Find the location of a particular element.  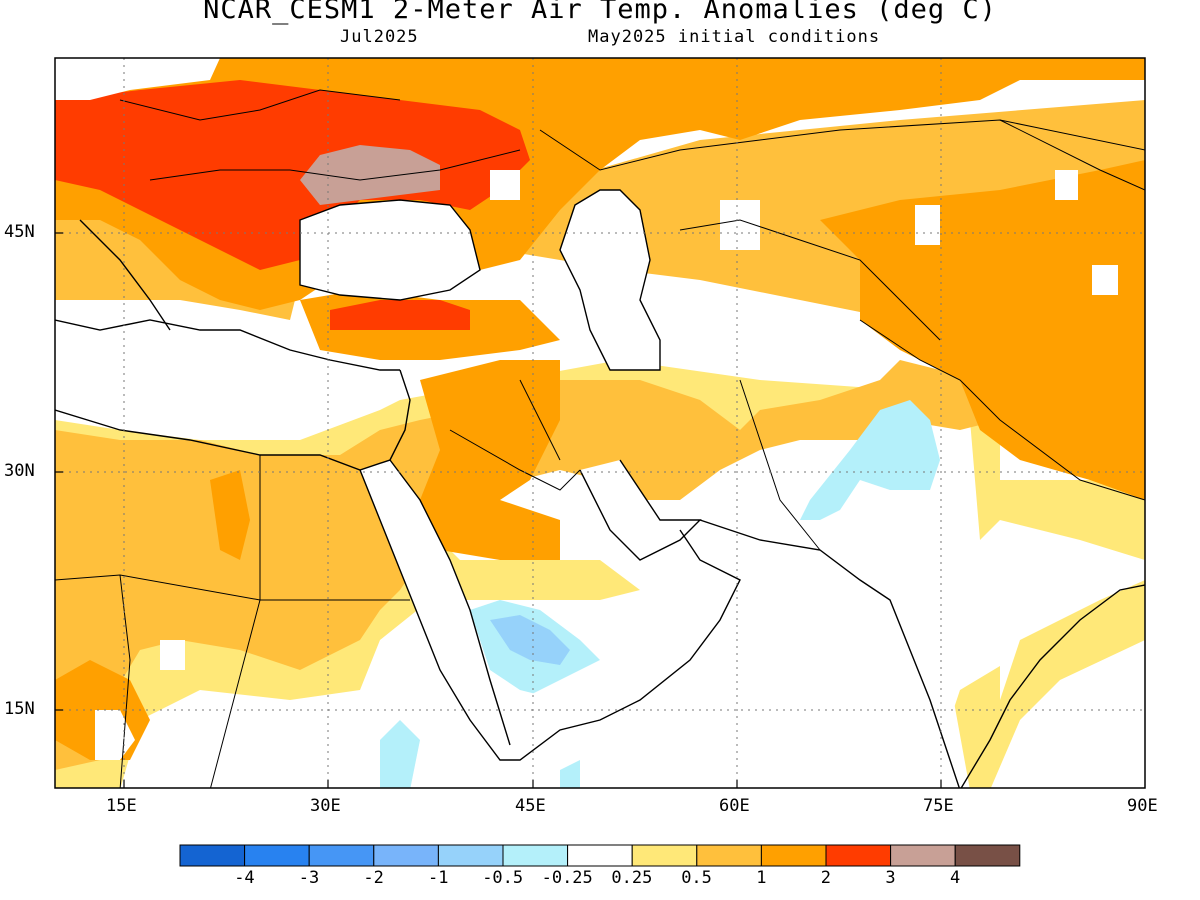

lat-tick-label: 45N is located at coordinates (19, 232).